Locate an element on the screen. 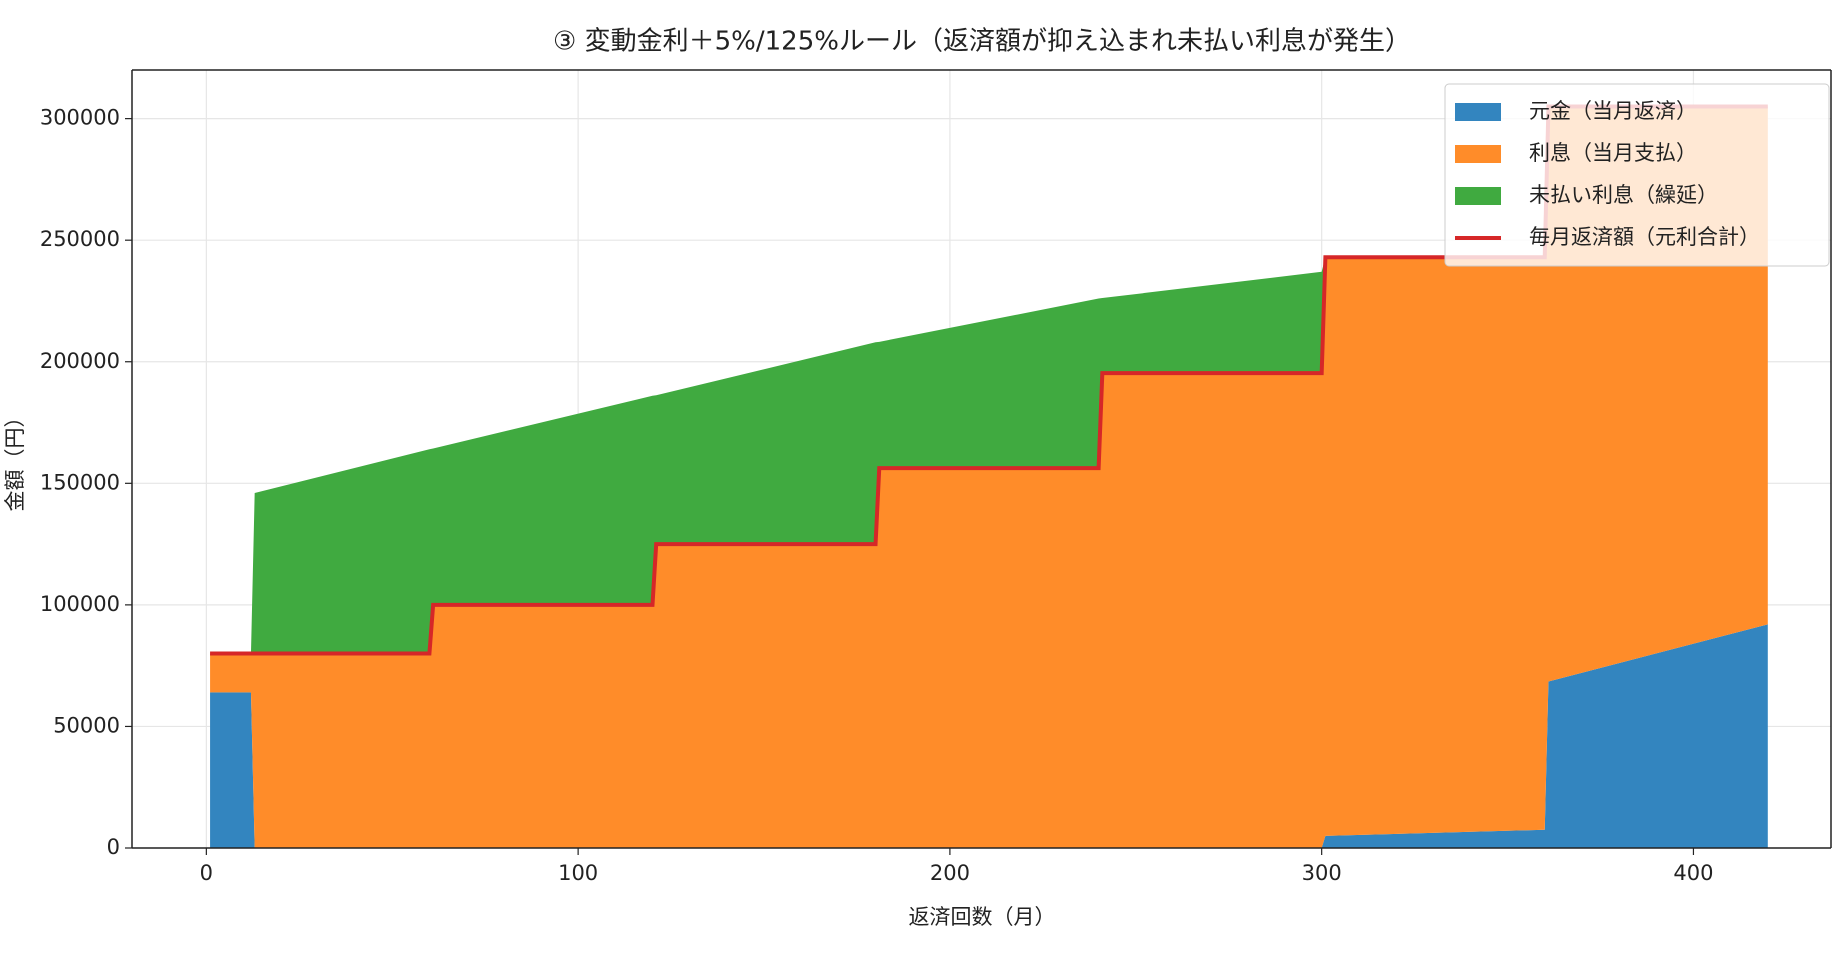 The width and height of the screenshot is (1833, 960). x-tick-label: 100 is located at coordinates (578, 873).